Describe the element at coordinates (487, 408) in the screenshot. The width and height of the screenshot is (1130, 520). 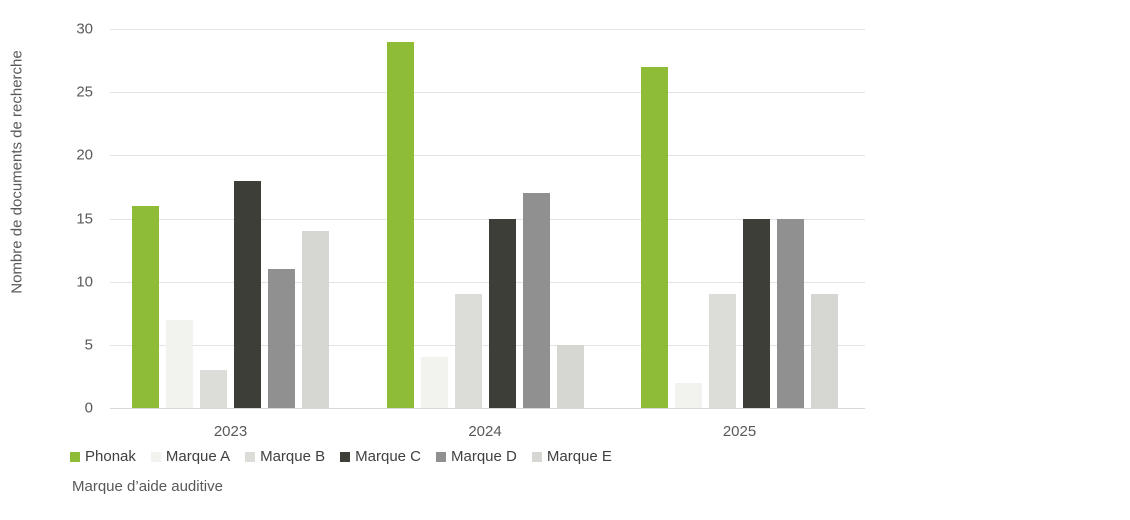
I see `x-axis-line` at that location.